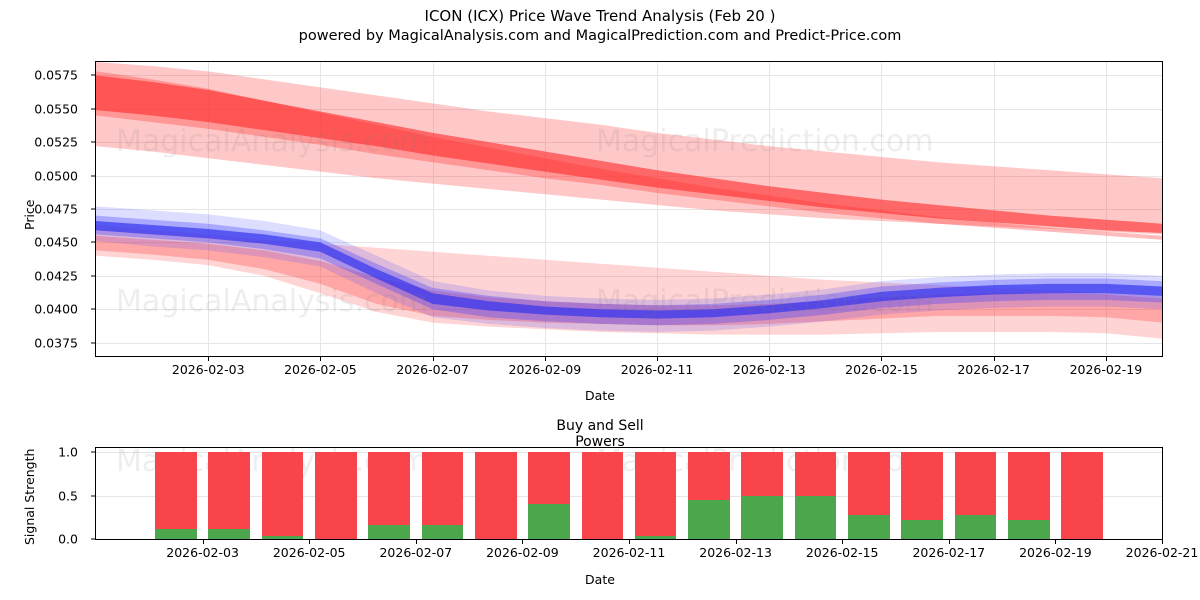 This screenshot has width=1200, height=600. I want to click on y-tick-label: 0.0, so click(68, 539).